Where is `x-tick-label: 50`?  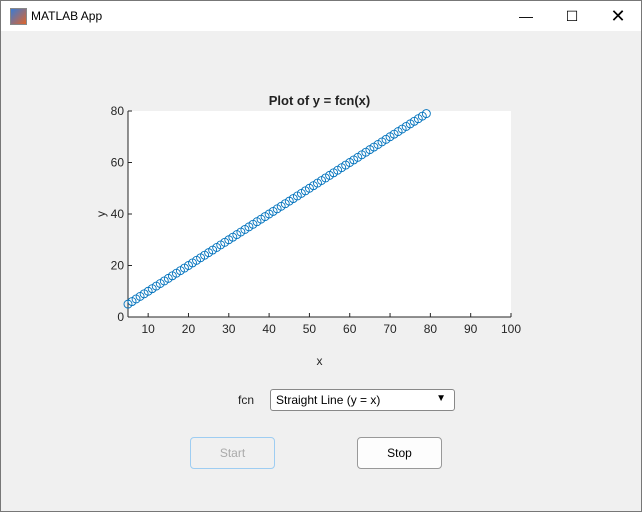 x-tick-label: 50 is located at coordinates (310, 329).